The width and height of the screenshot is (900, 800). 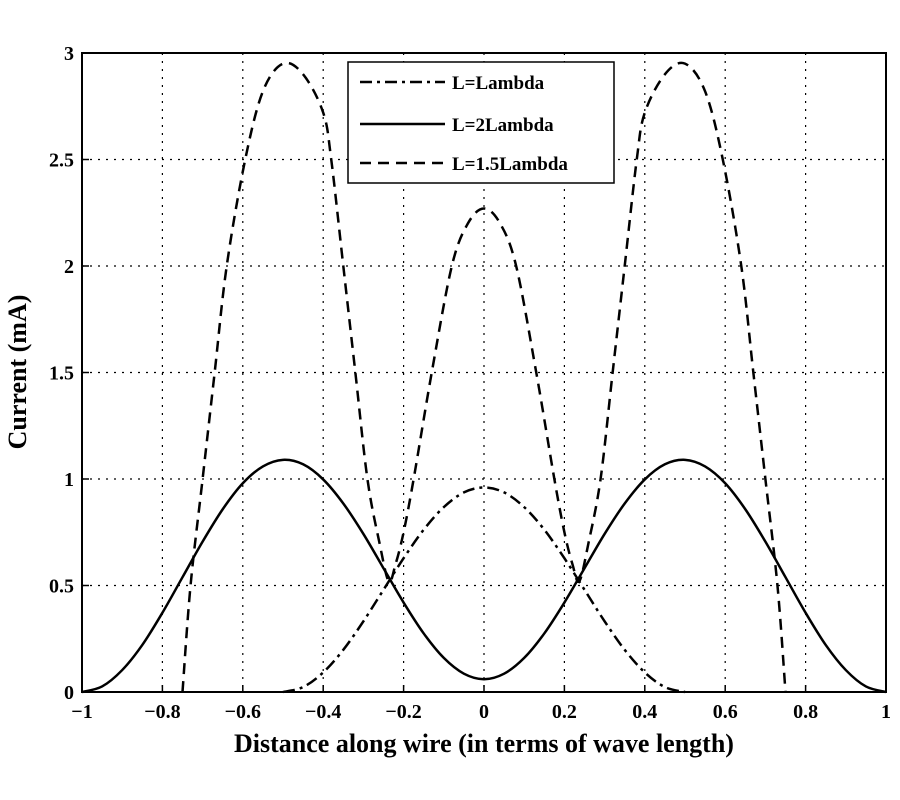 What do you see at coordinates (484, 712) in the screenshot?
I see `x-tick-label: 0` at bounding box center [484, 712].